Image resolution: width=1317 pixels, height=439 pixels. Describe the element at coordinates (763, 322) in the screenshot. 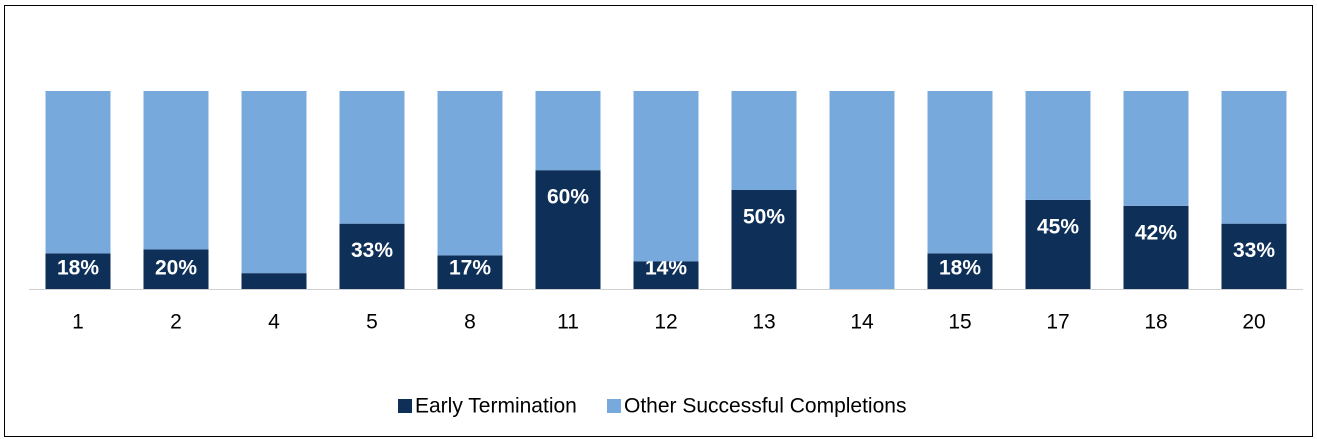

I see `x-tick-label: 13` at that location.